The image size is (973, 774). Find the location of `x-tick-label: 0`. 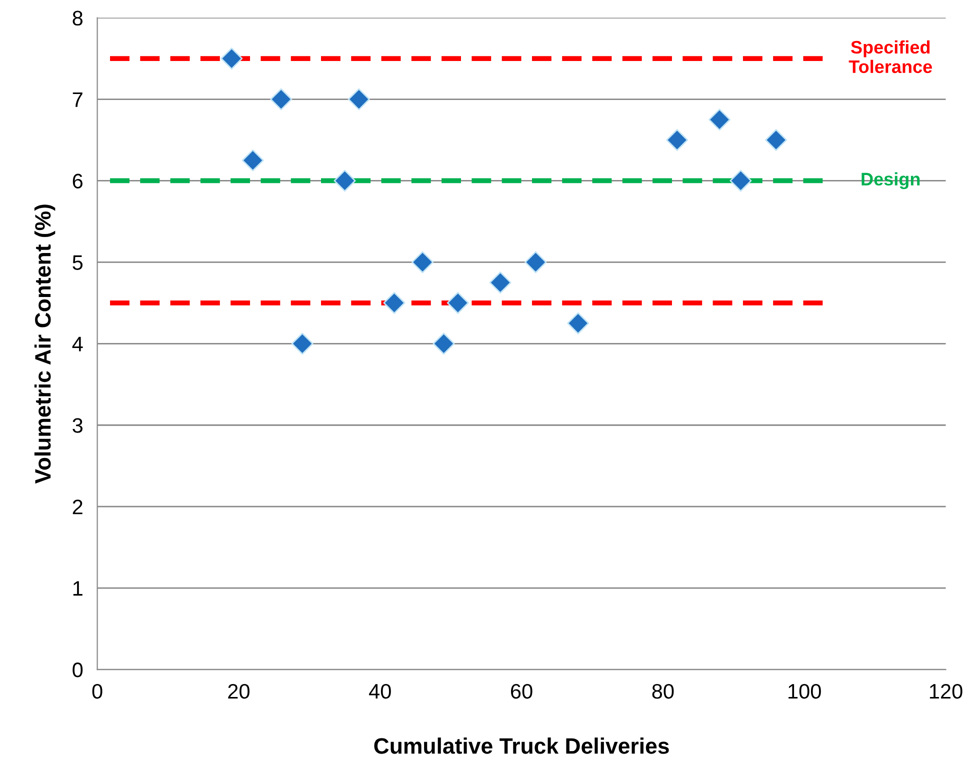

x-tick-label: 0 is located at coordinates (97, 691).